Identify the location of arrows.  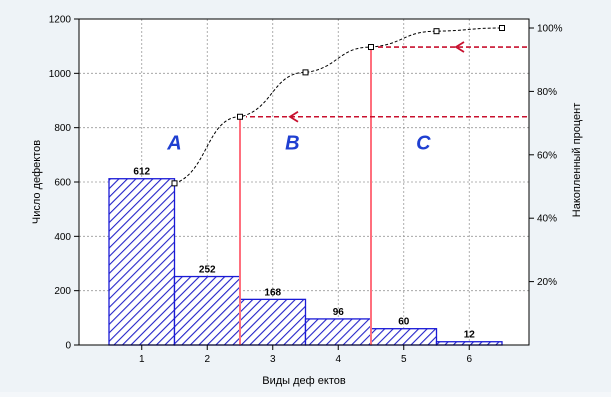
(386, 82).